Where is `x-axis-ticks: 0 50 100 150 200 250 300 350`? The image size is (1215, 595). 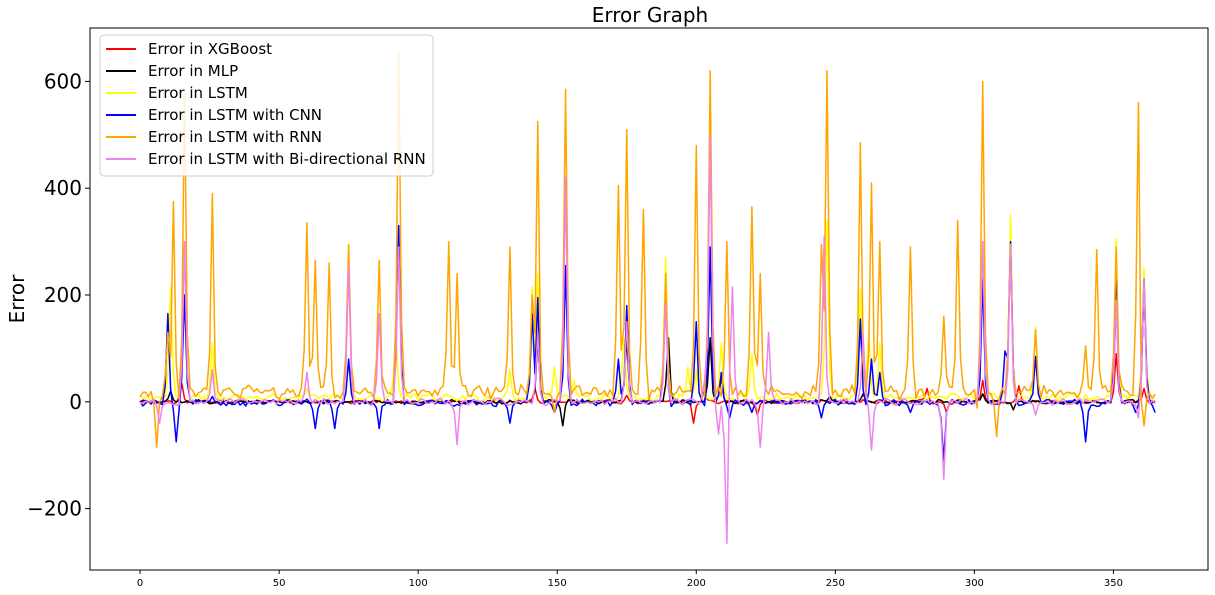
x-axis-ticks: 0 50 100 150 200 250 300 350 is located at coordinates (630, 579).